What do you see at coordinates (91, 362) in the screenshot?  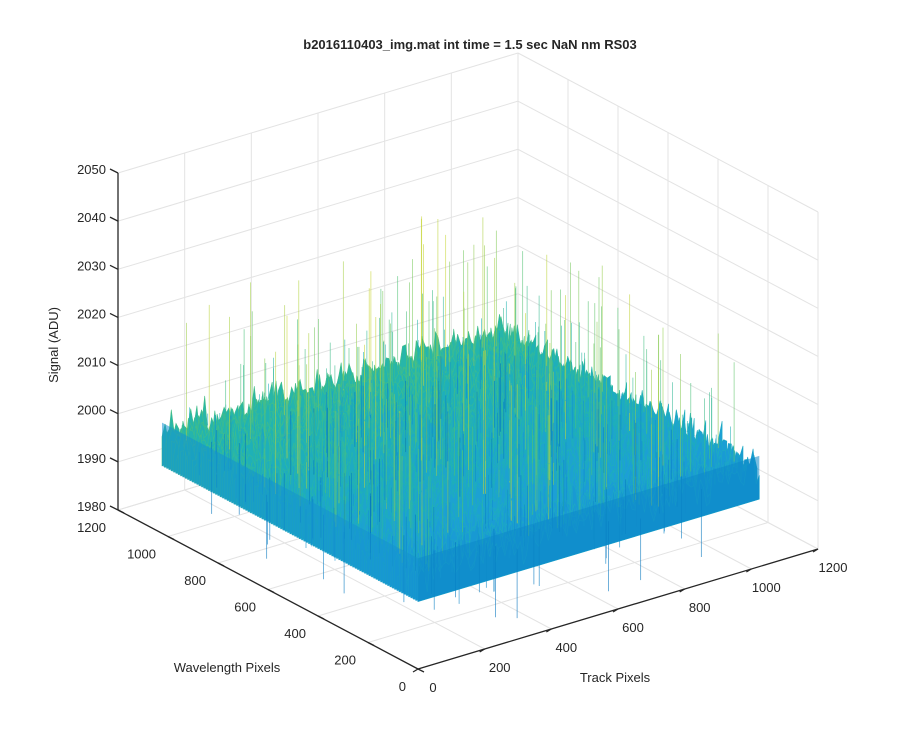 I see `z-tick-label: 2010` at bounding box center [91, 362].